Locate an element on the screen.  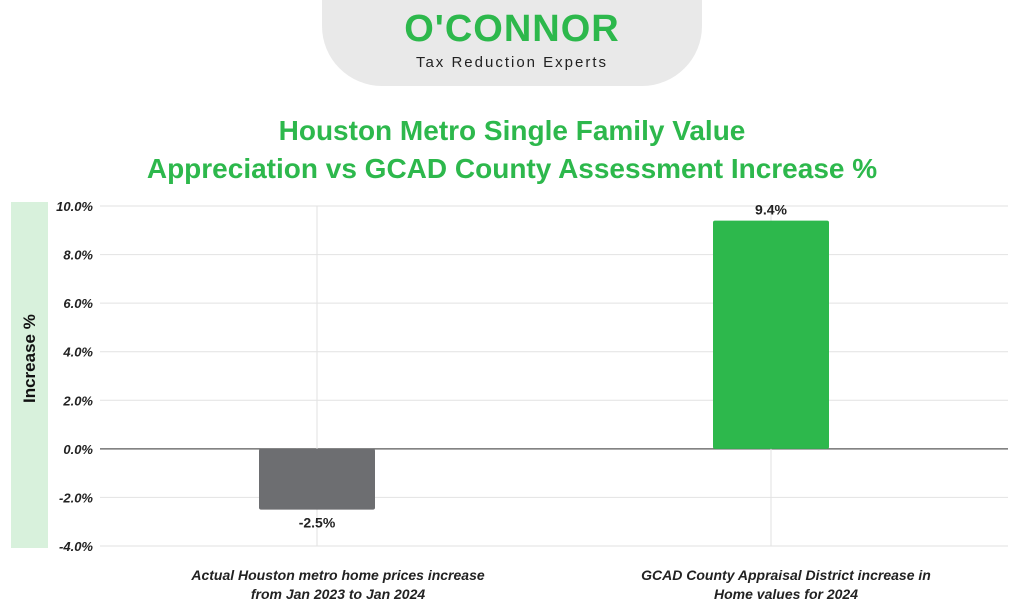
y-tick-label: 2.0% is located at coordinates (77, 400).